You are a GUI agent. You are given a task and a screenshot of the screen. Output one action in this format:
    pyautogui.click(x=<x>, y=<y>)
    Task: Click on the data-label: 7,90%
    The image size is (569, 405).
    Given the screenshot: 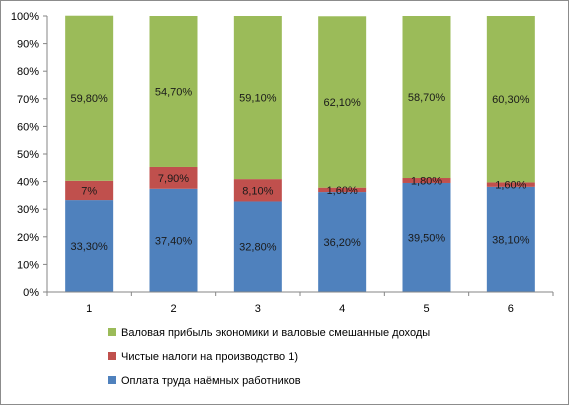 What is the action you would take?
    pyautogui.click(x=173, y=179)
    